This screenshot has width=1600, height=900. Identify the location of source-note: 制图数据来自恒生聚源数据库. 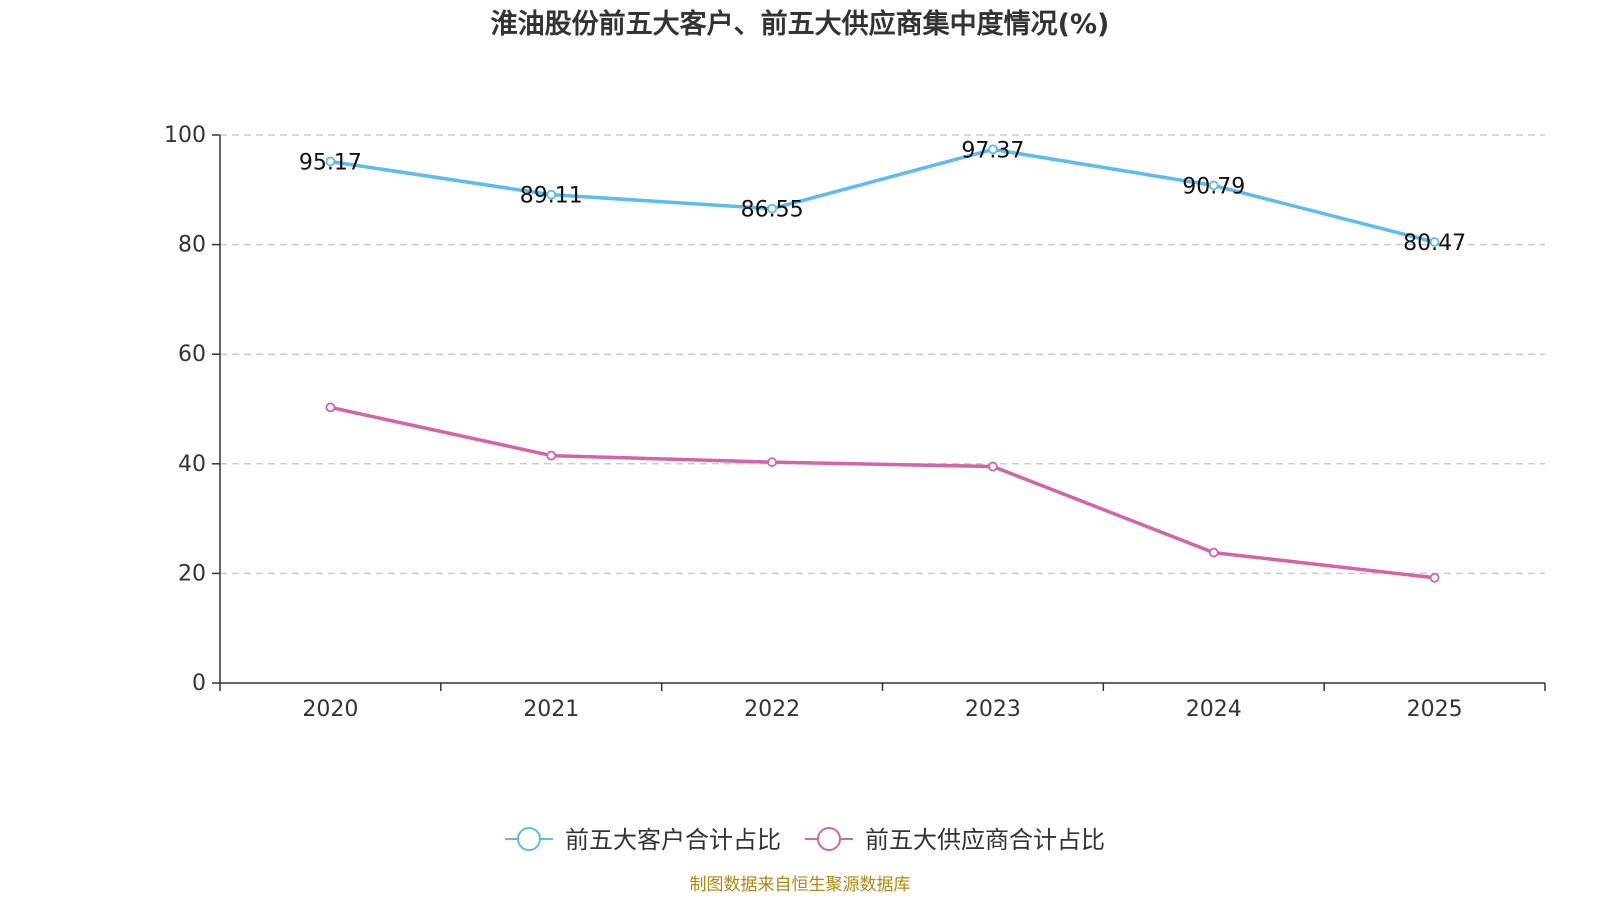
(800, 885).